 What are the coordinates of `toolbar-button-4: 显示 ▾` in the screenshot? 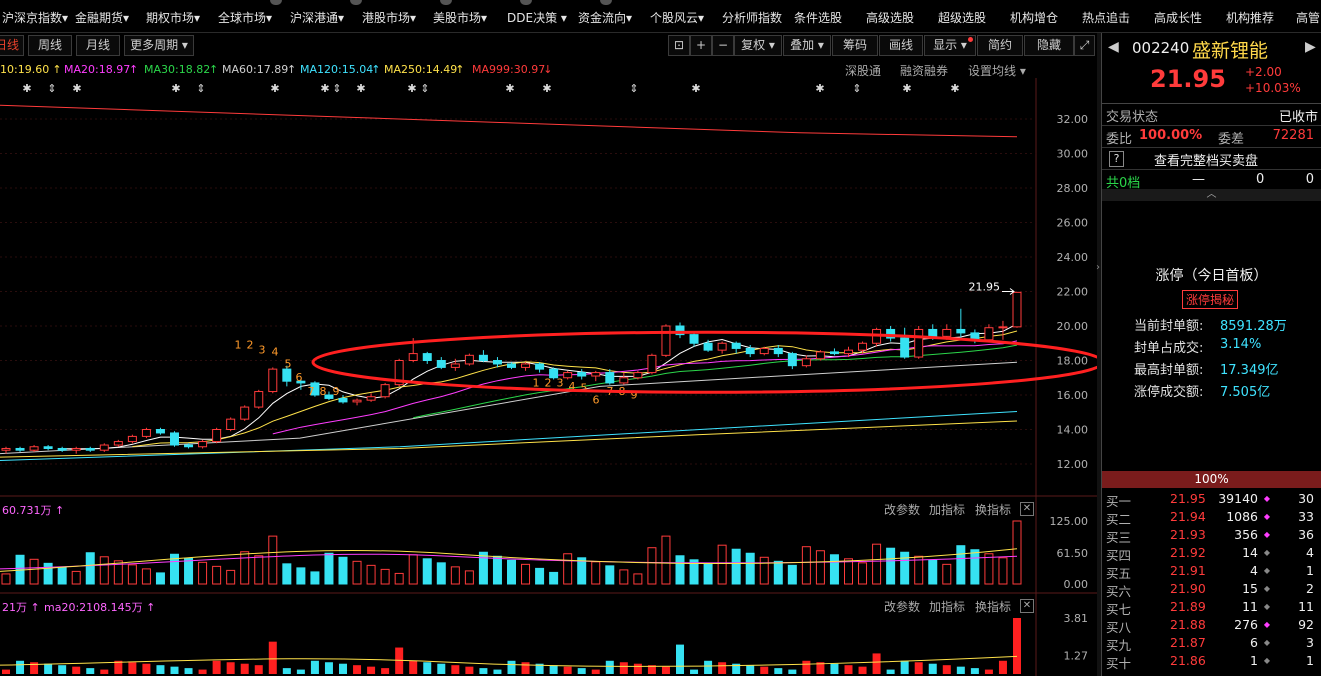 It's located at (950, 45).